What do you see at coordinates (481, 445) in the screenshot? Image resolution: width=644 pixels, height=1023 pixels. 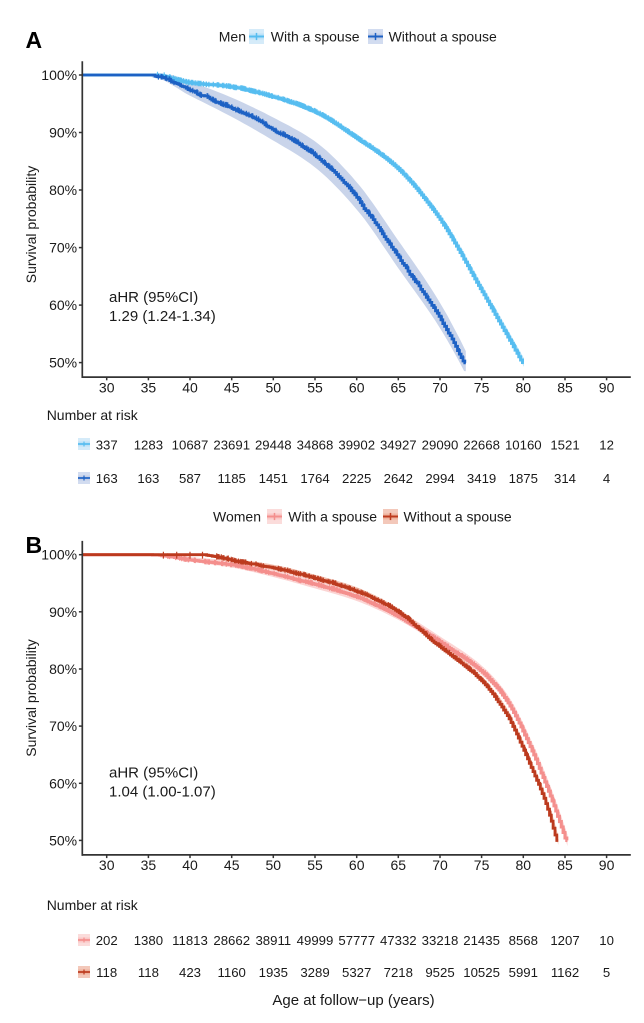 I see `svg-text: 22668` at bounding box center [481, 445].